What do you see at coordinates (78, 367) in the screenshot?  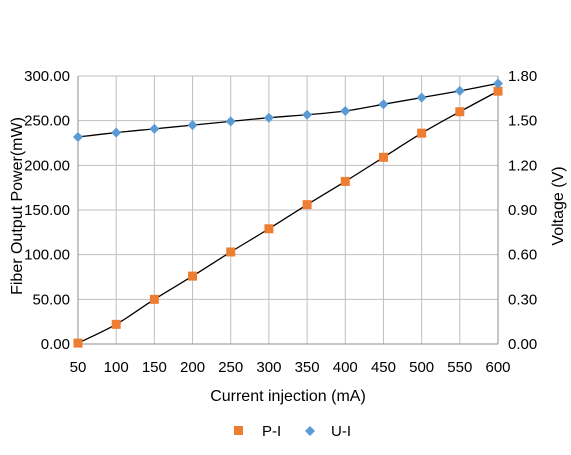 I see `x-tick-label: 50` at bounding box center [78, 367].